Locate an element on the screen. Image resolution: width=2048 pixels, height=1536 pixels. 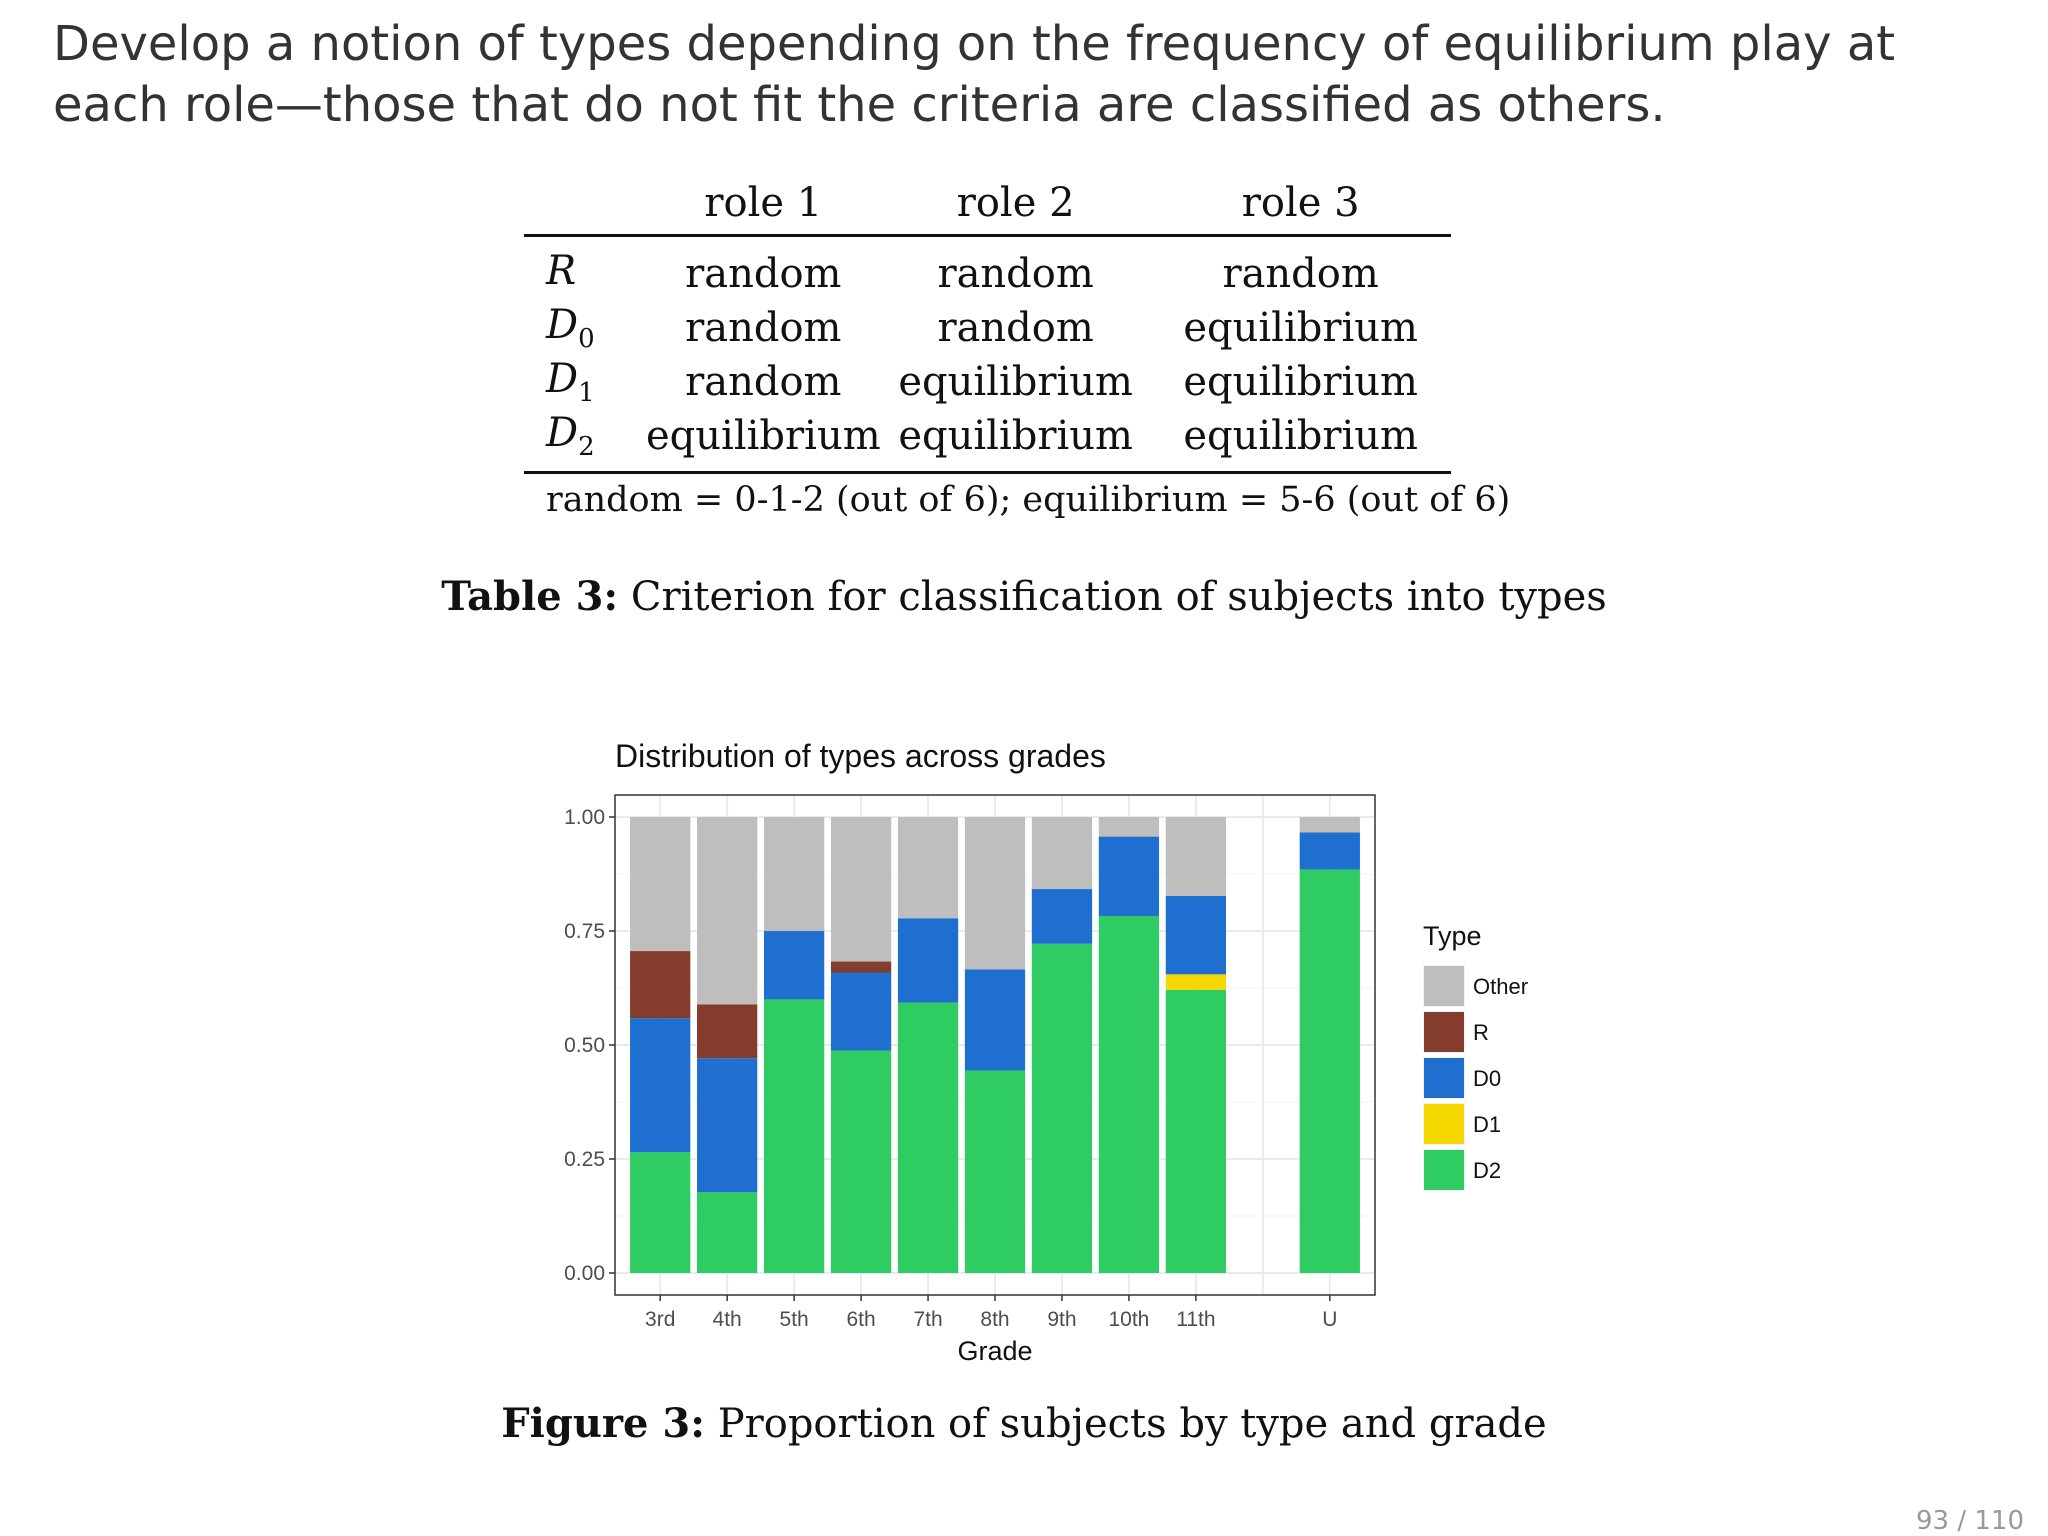
figure-caption-label: Figure 3: is located at coordinates (603, 1423).